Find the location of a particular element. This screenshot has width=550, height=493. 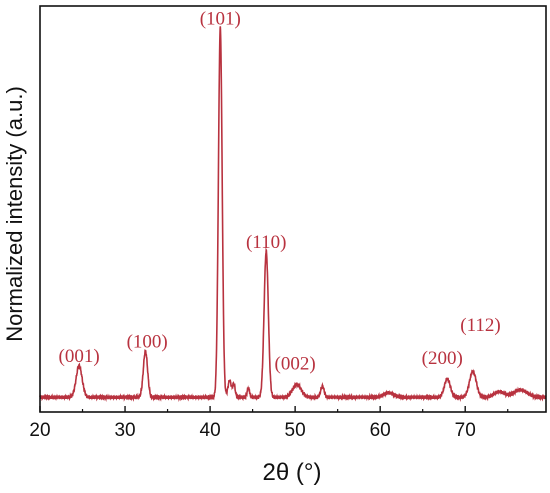

peak-label: (112) is located at coordinates (480, 325).